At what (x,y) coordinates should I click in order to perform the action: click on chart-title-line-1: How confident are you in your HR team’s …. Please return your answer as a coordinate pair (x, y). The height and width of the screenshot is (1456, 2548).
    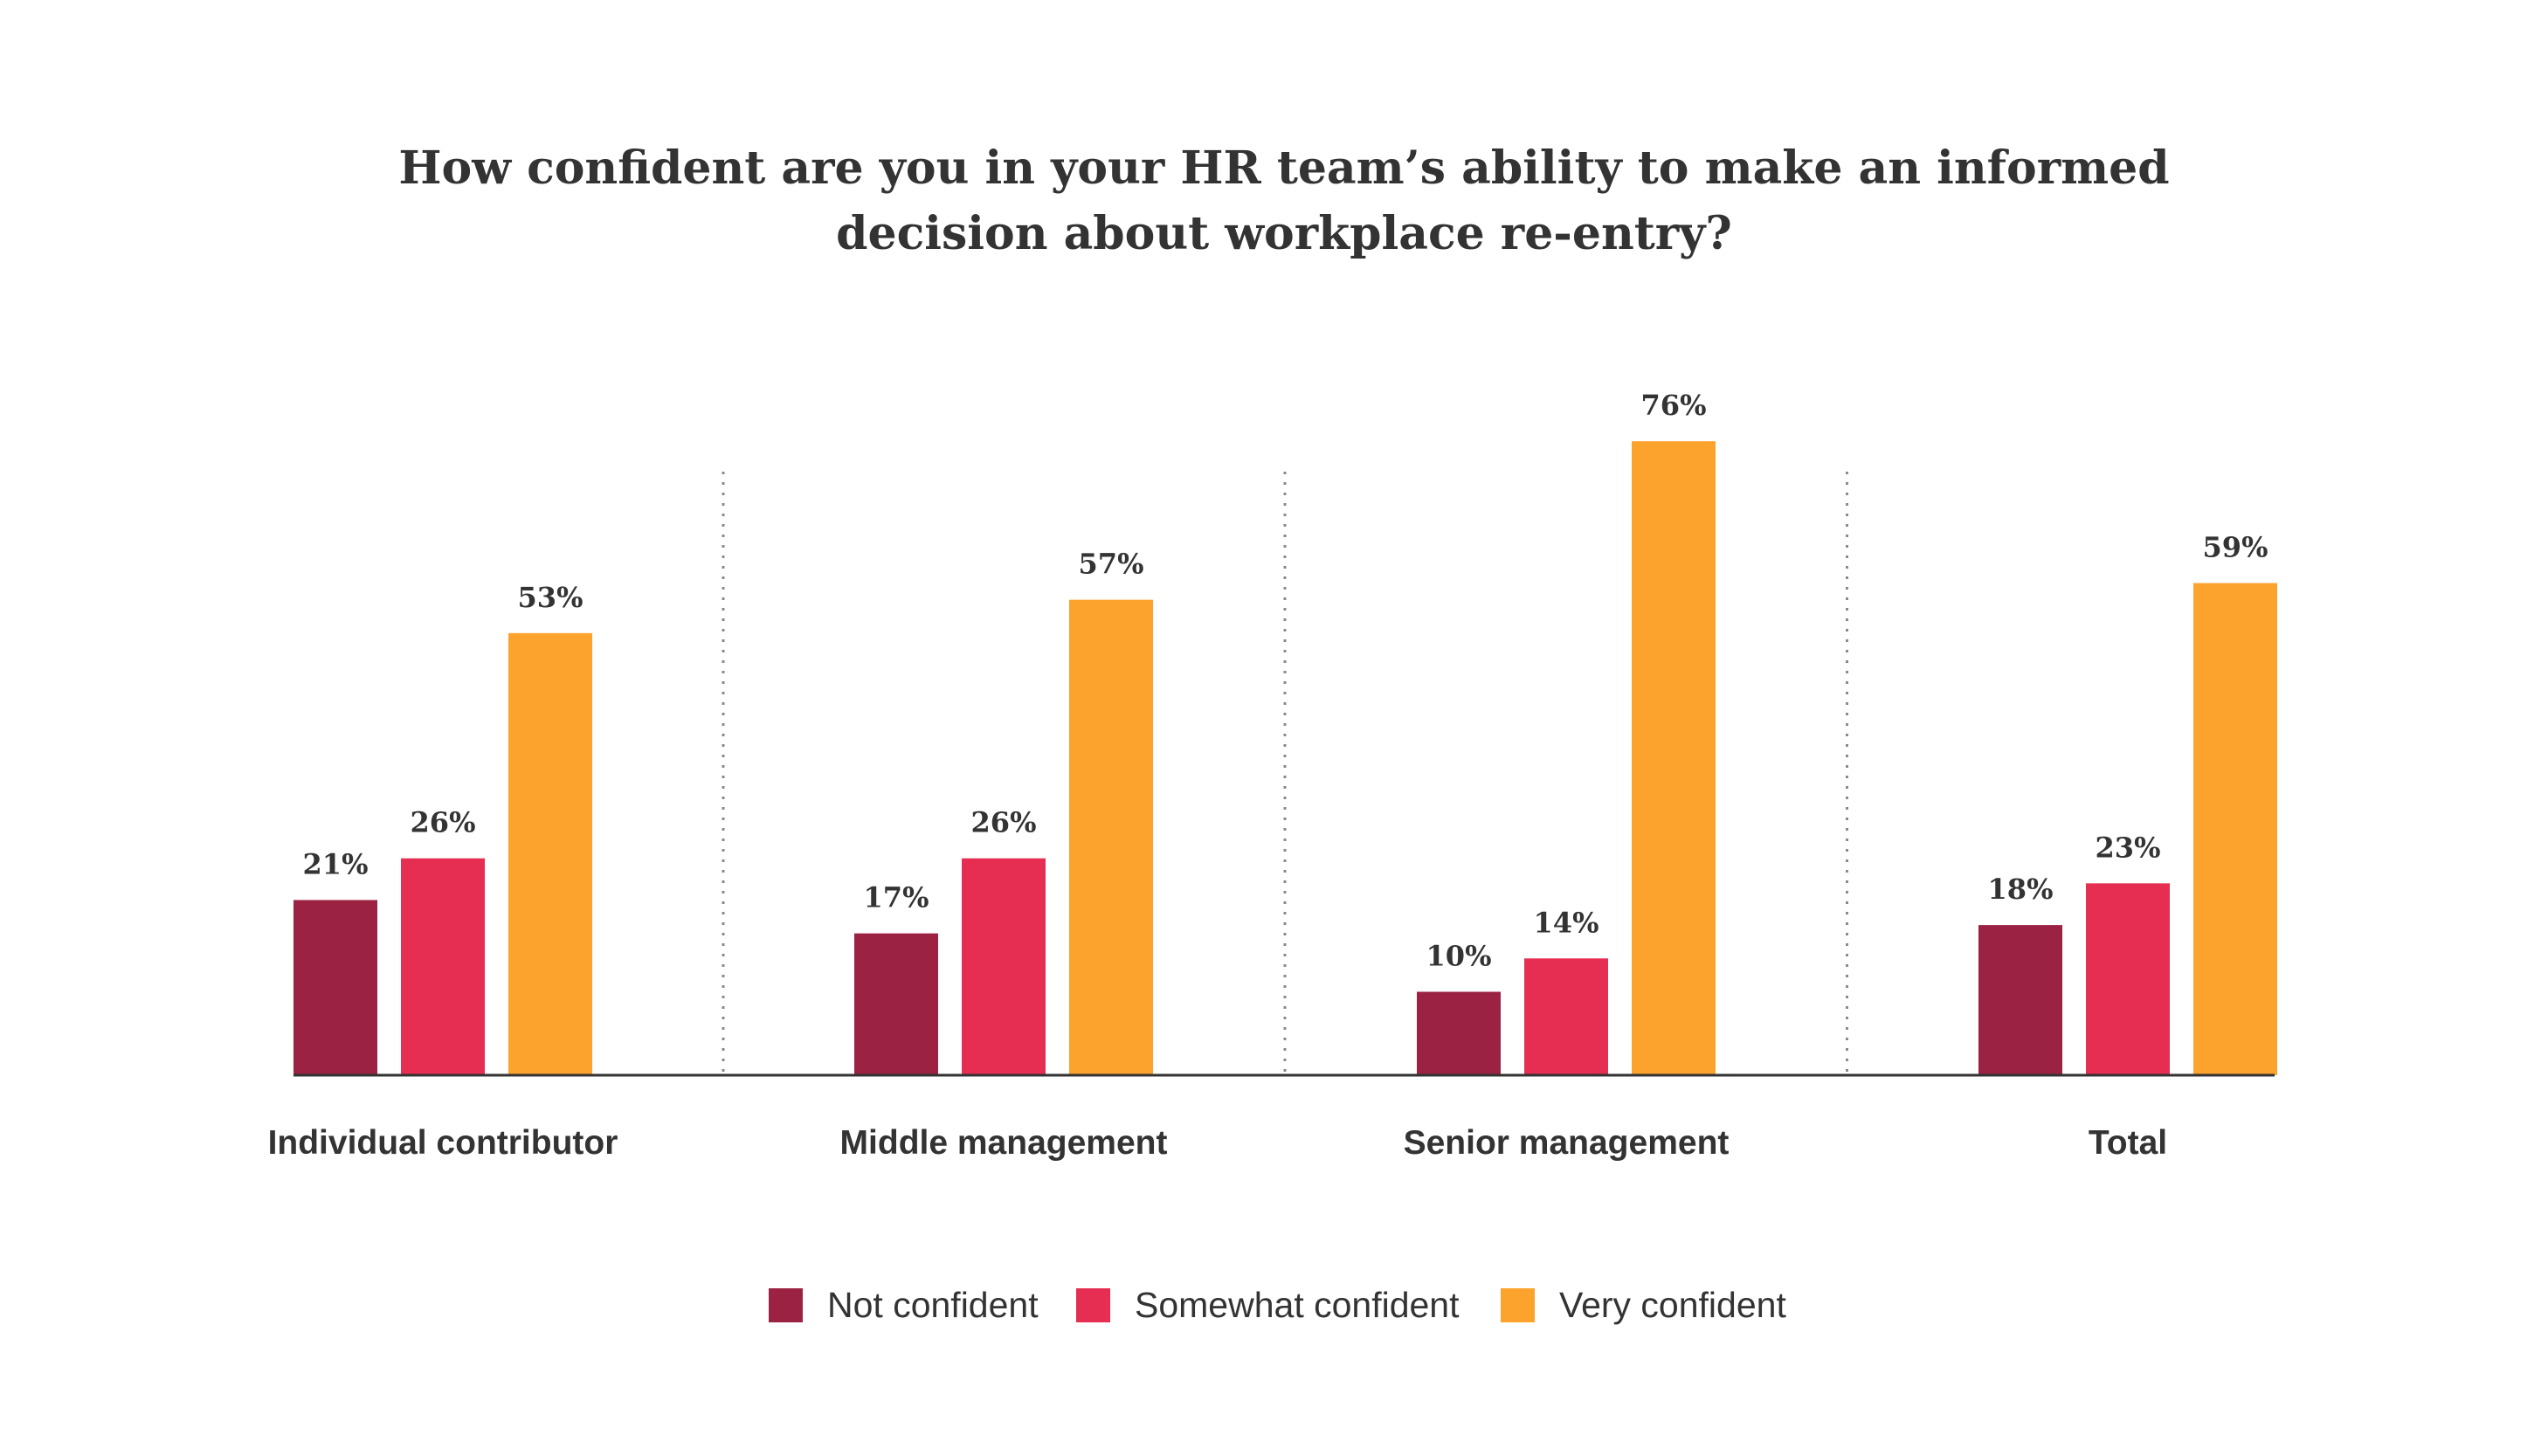
    Looking at the image, I should click on (1284, 168).